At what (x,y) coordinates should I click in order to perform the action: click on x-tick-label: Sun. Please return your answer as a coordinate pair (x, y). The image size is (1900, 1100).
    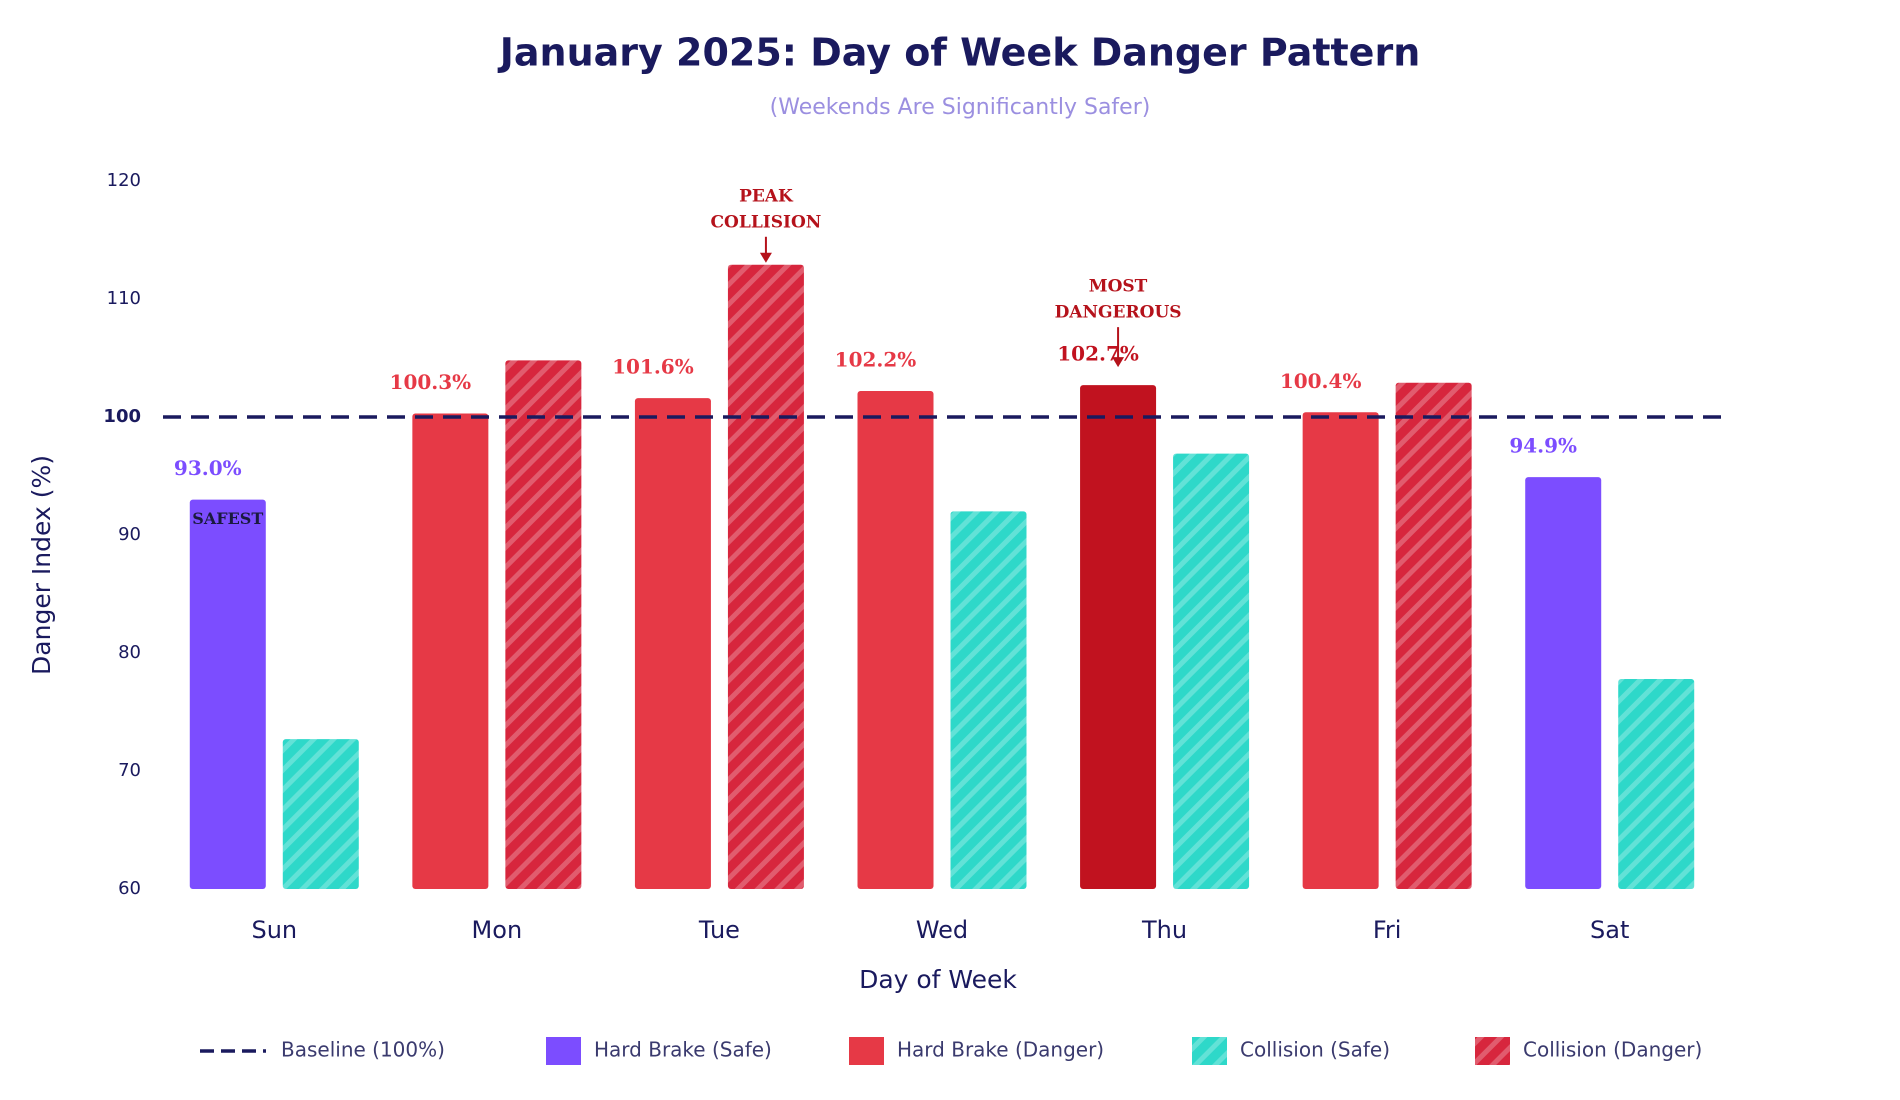
    Looking at the image, I should click on (274, 930).